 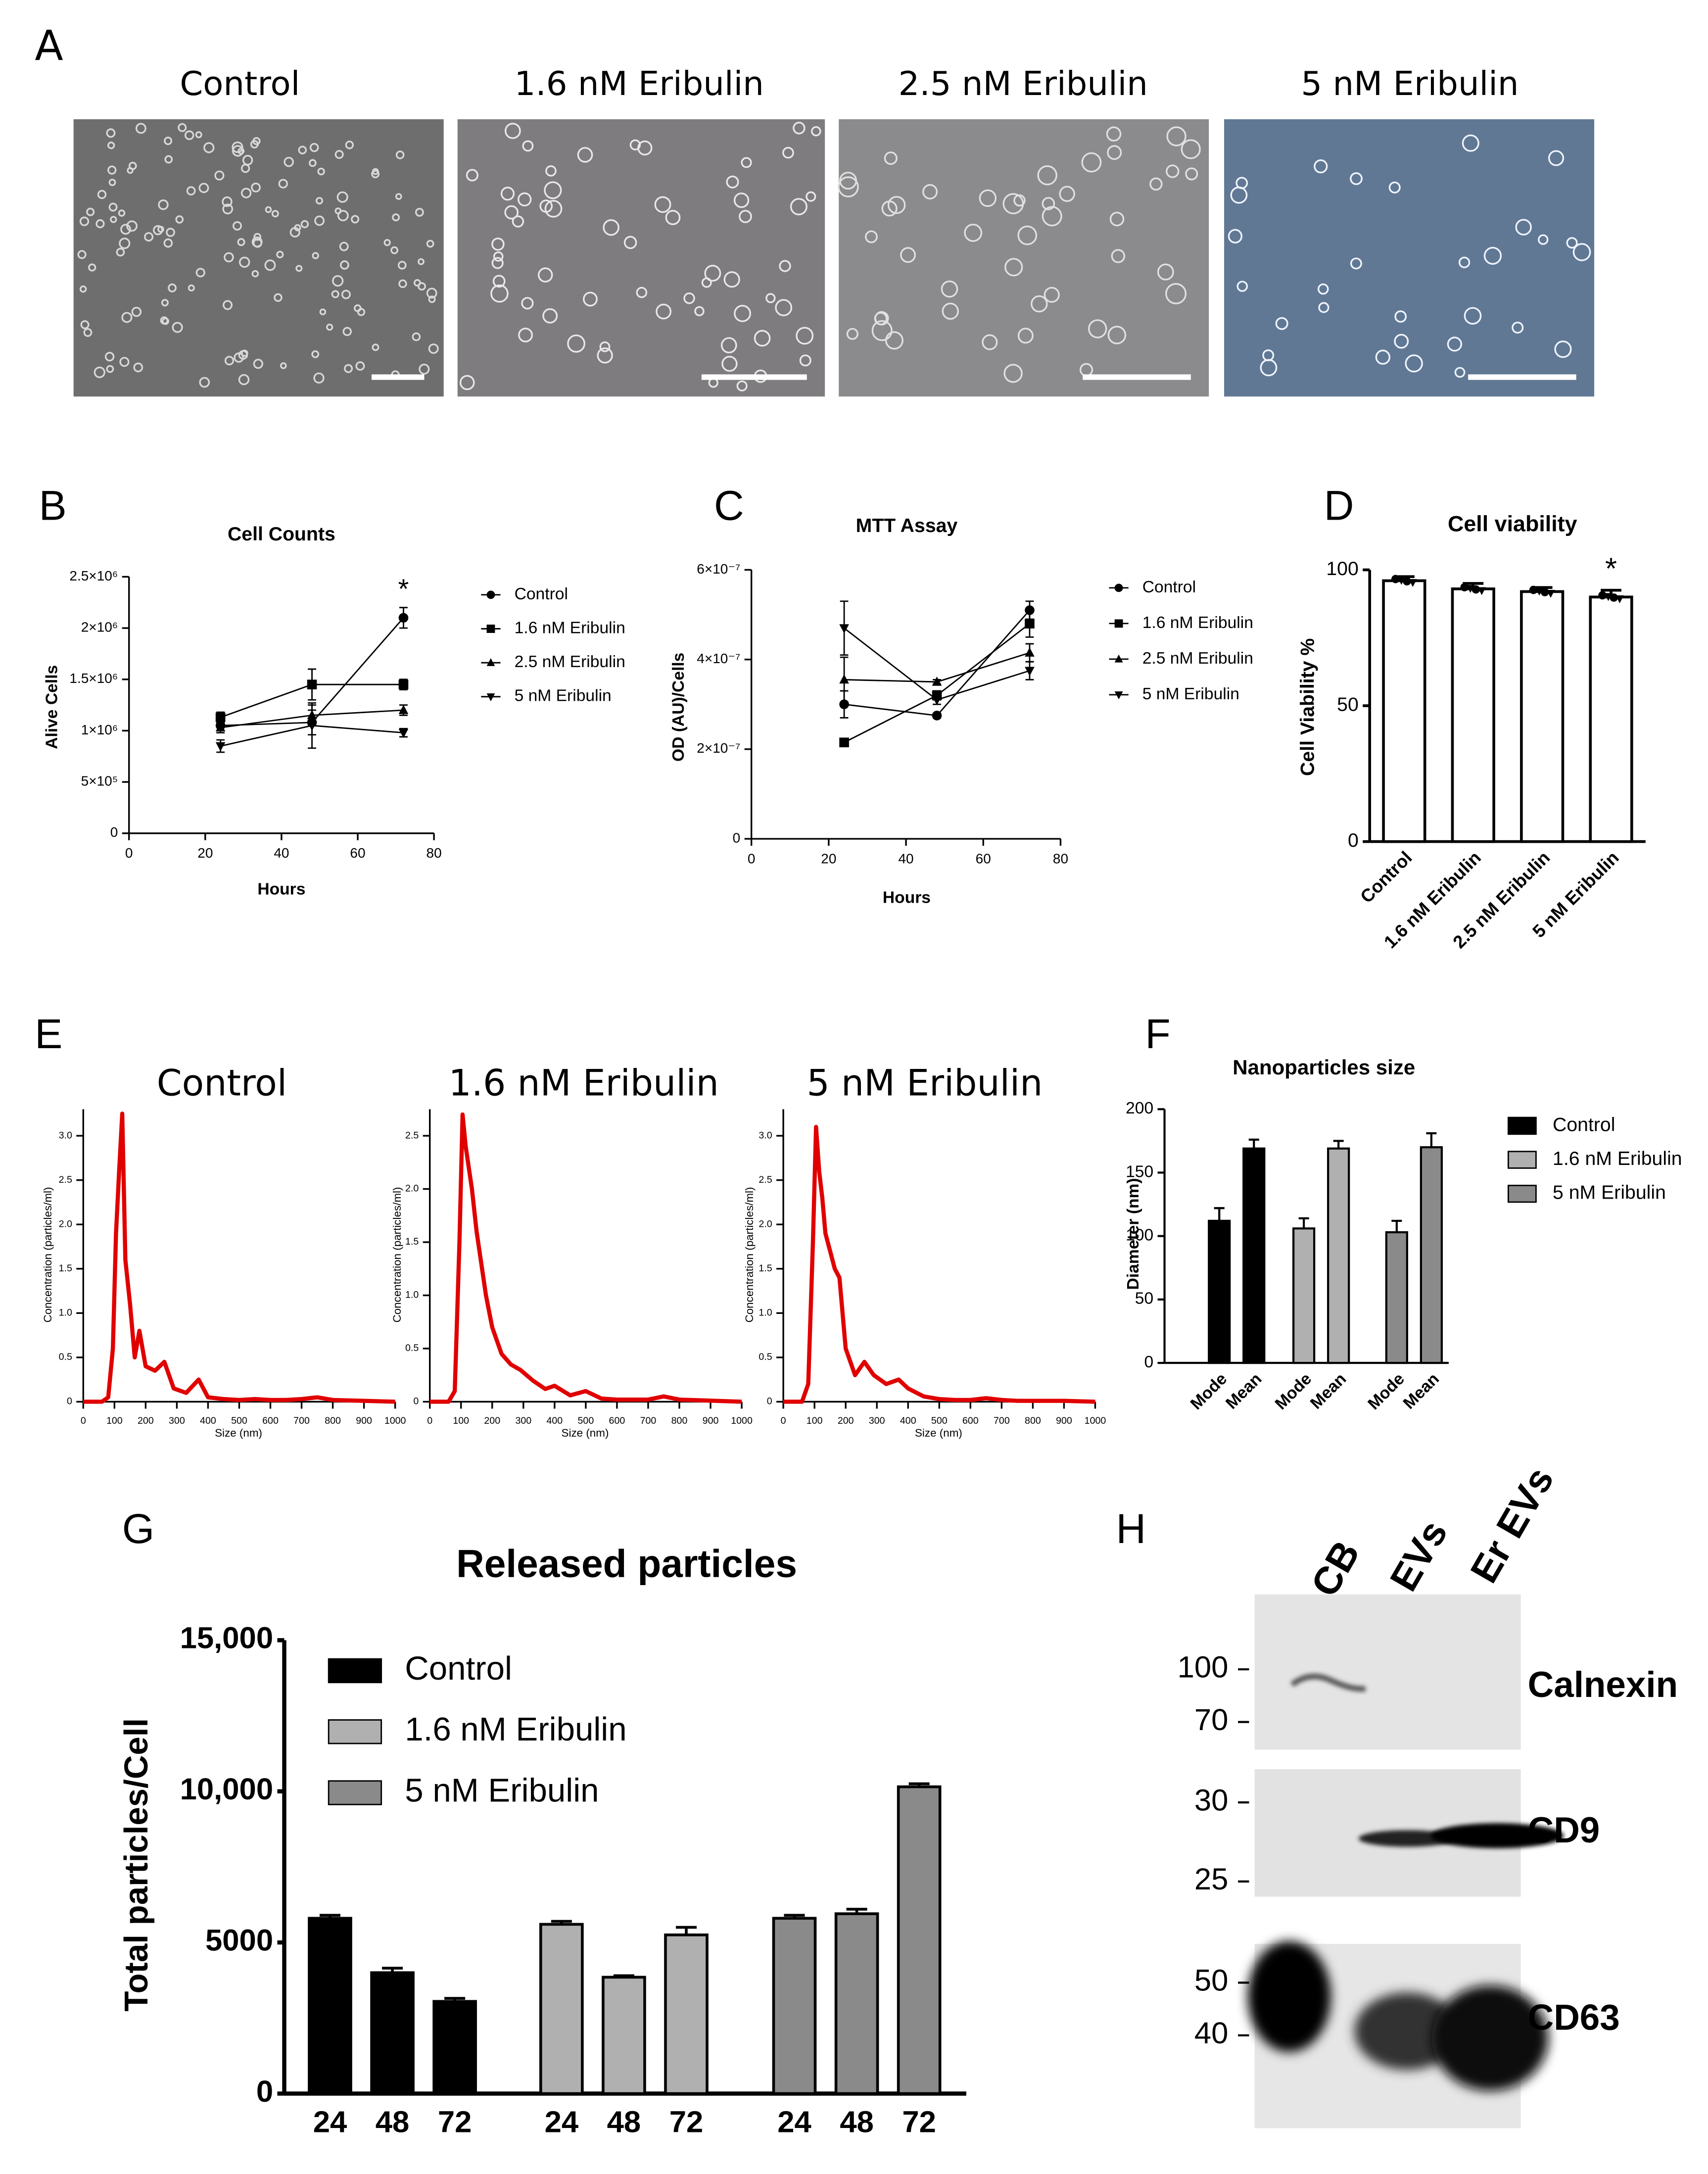 I want to click on x-tick-label: 600, so click(x=970, y=1421).